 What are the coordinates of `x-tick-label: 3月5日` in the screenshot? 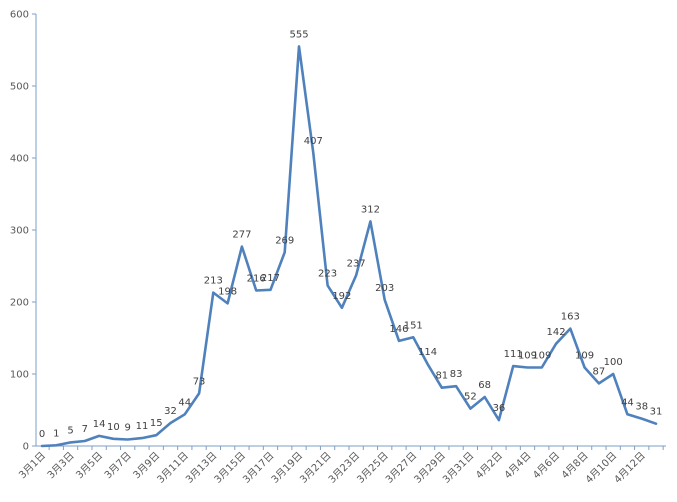 It's located at (90, 466).